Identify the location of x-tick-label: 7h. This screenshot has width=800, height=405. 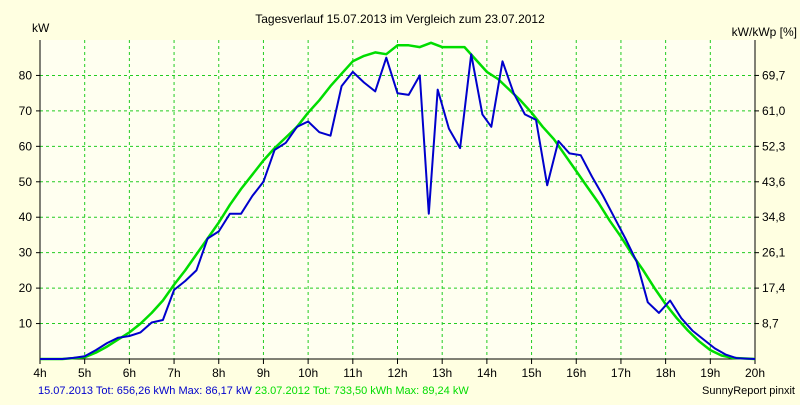
(173, 373).